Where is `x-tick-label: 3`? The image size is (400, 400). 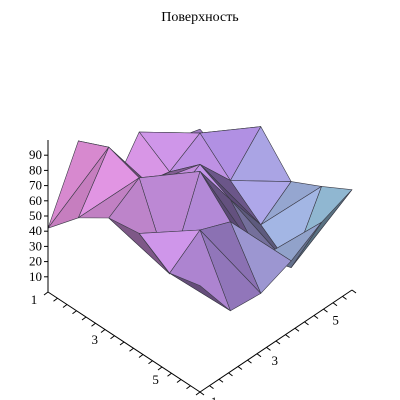
x-tick-label: 3 is located at coordinates (95, 339).